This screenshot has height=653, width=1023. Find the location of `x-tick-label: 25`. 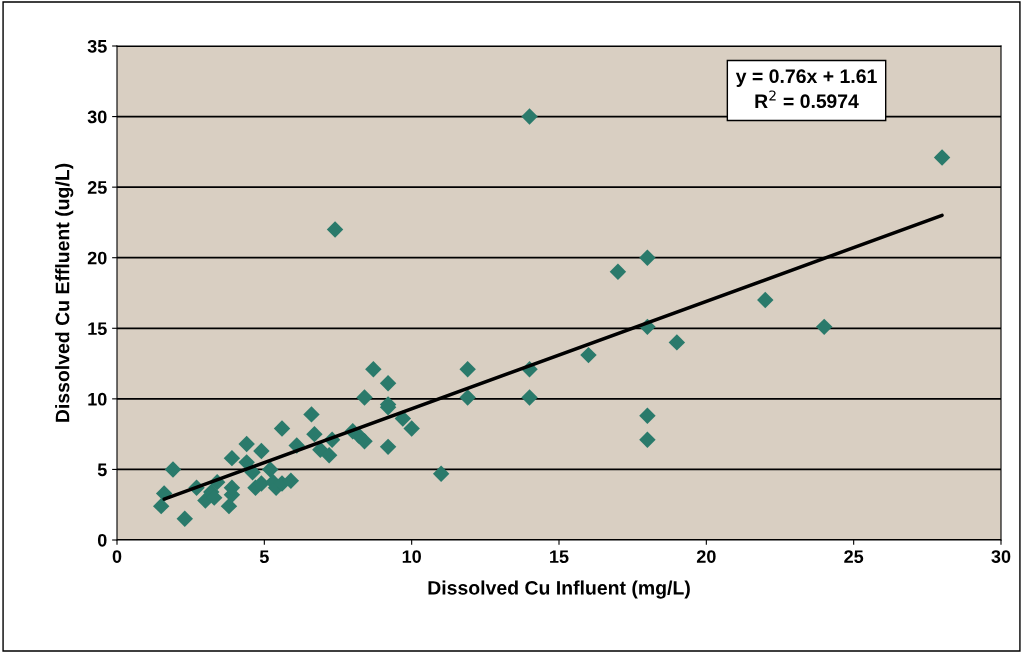

x-tick-label: 25 is located at coordinates (854, 556).